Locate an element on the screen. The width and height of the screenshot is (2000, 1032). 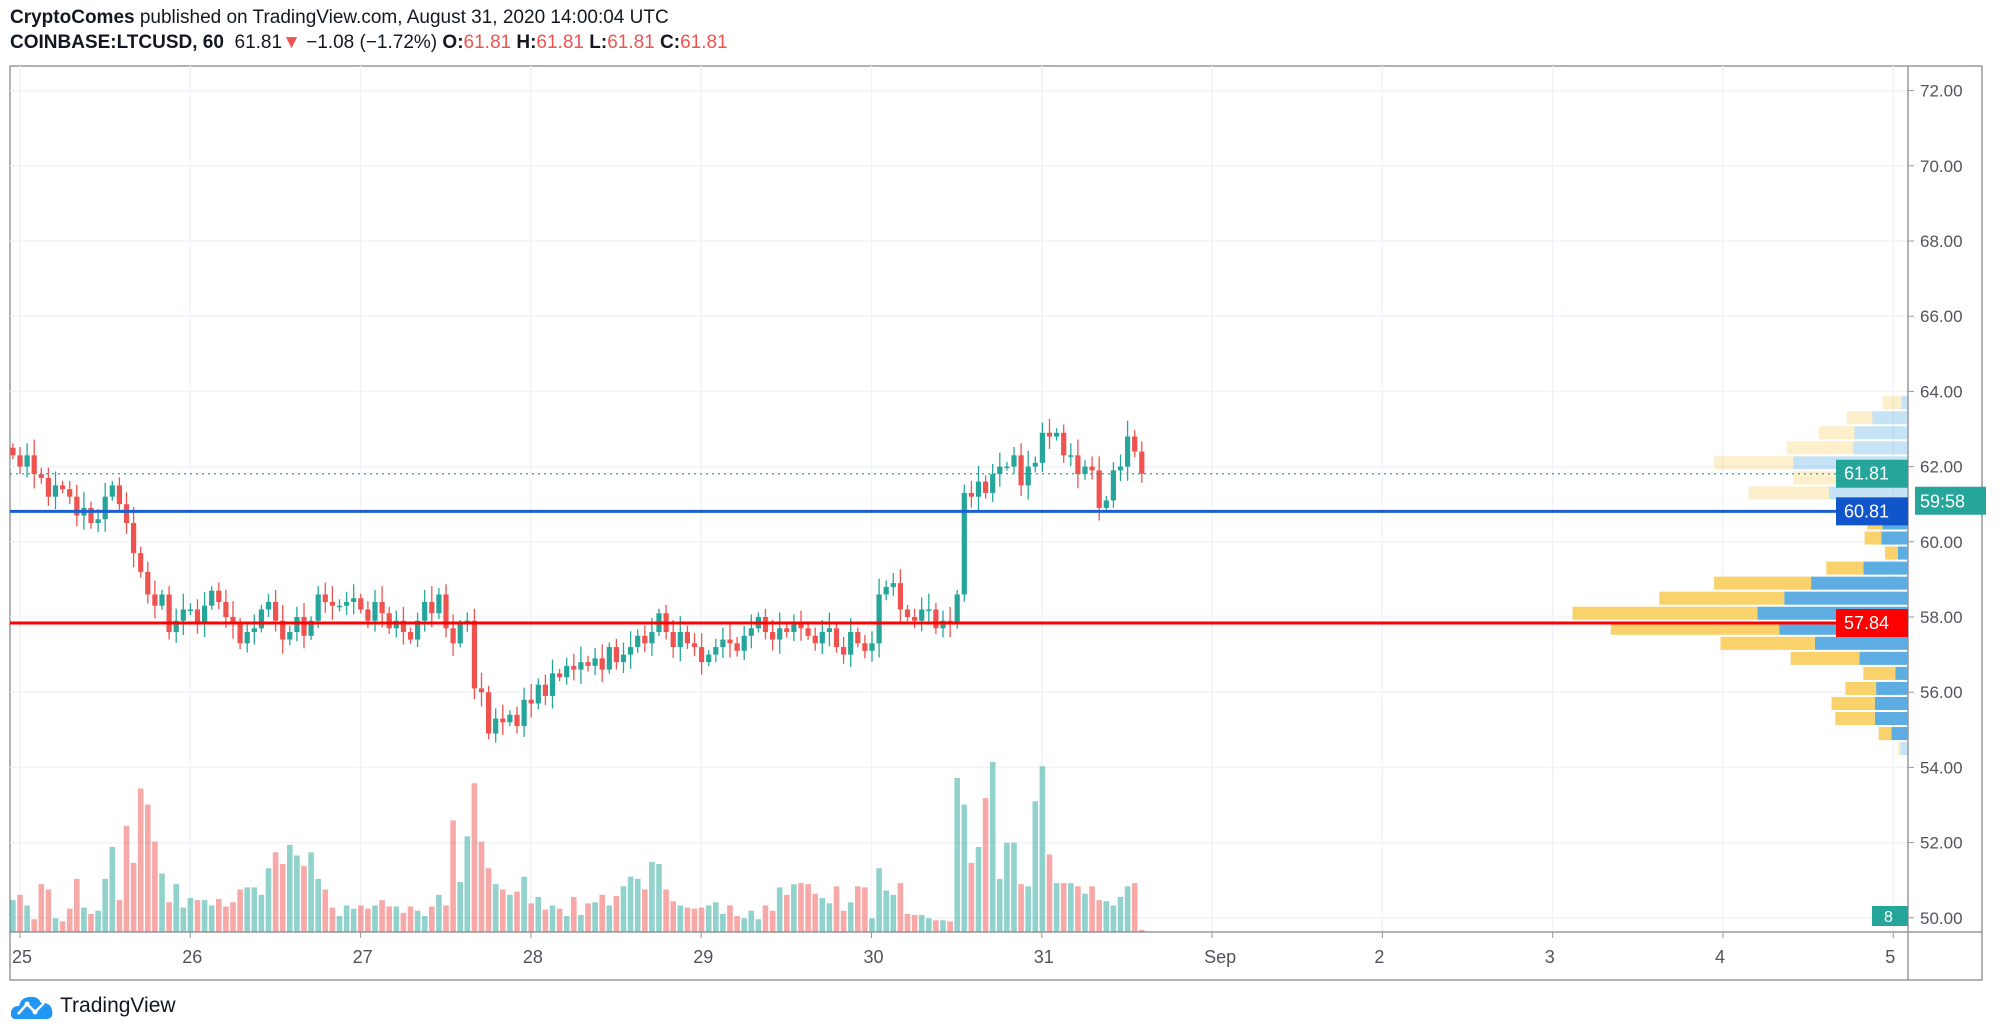
y-tick-label: 58.00 is located at coordinates (1941, 617).